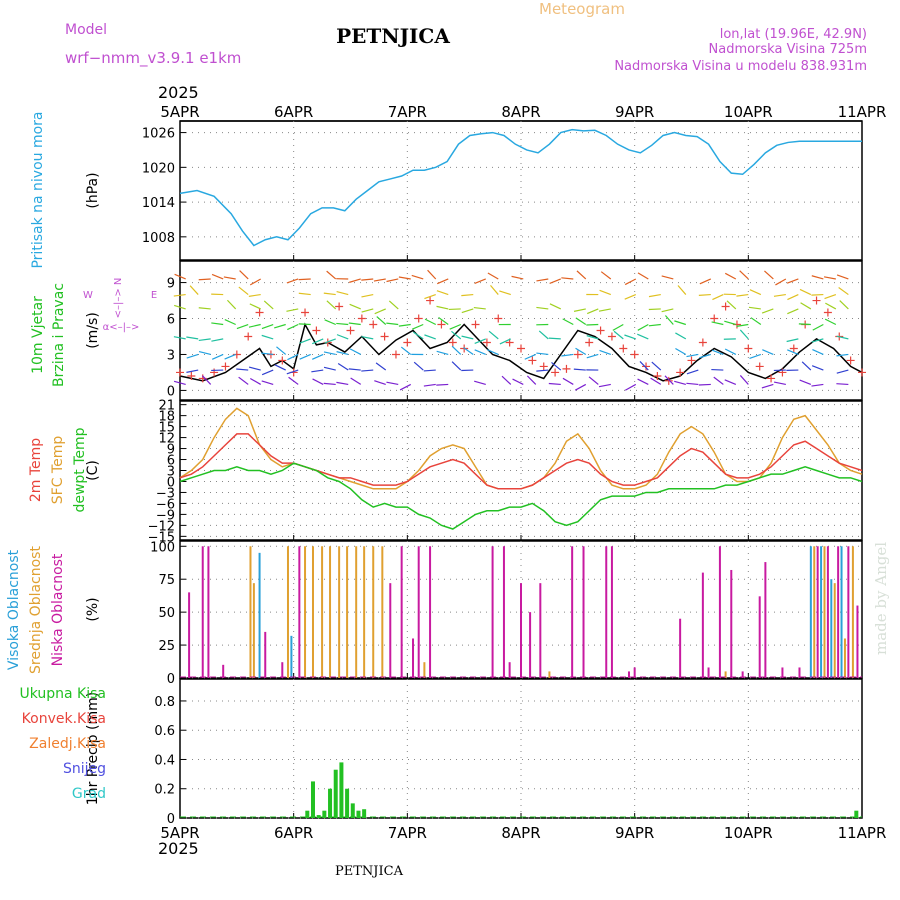 This screenshot has height=900, width=900. What do you see at coordinates (93, 190) in the screenshot?
I see `y-axis-unit: (hPa)` at bounding box center [93, 190].